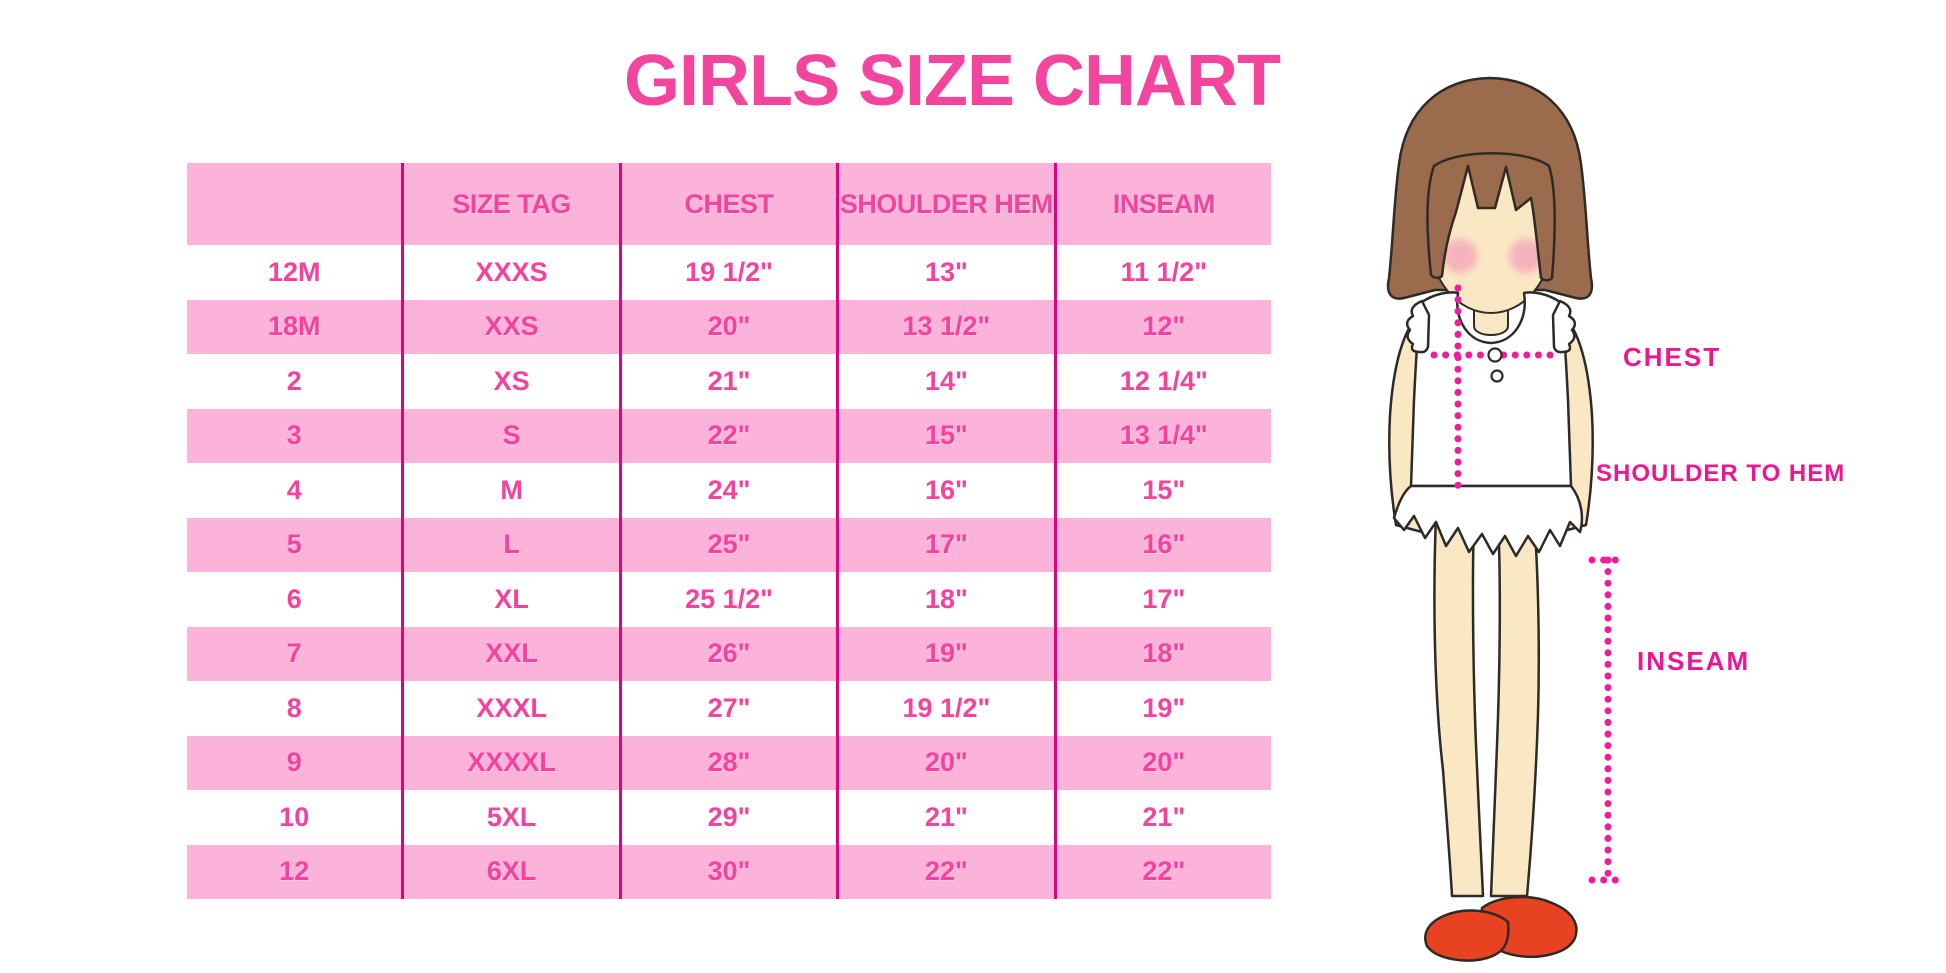 The width and height of the screenshot is (1946, 973). What do you see at coordinates (944, 871) in the screenshot?
I see `cell-shoulder-hem: 22"` at bounding box center [944, 871].